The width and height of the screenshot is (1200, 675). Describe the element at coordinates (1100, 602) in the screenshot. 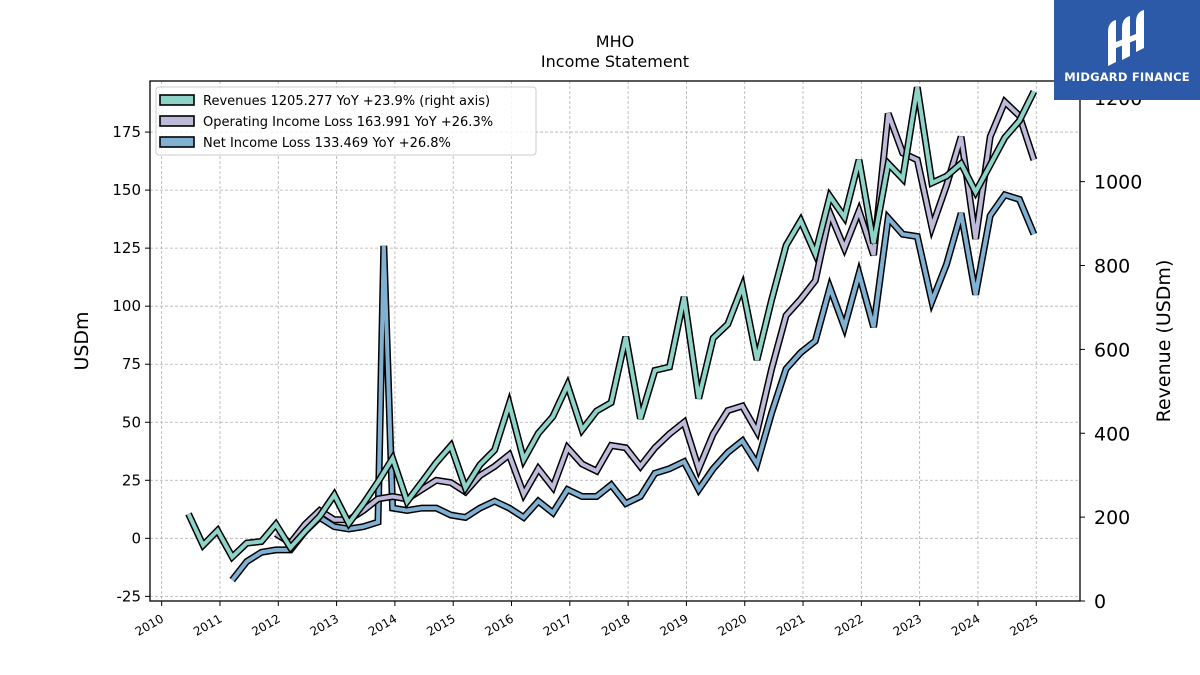

I see `y-right-tick-label: 0` at that location.